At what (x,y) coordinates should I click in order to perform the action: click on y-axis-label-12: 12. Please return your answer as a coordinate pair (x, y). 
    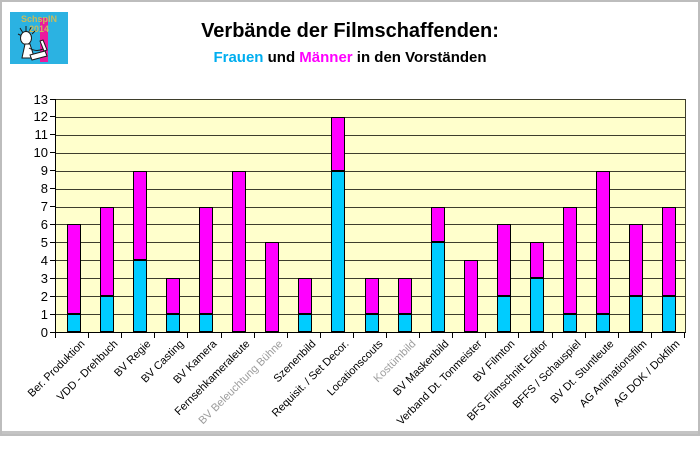
    Looking at the image, I should click on (40, 117).